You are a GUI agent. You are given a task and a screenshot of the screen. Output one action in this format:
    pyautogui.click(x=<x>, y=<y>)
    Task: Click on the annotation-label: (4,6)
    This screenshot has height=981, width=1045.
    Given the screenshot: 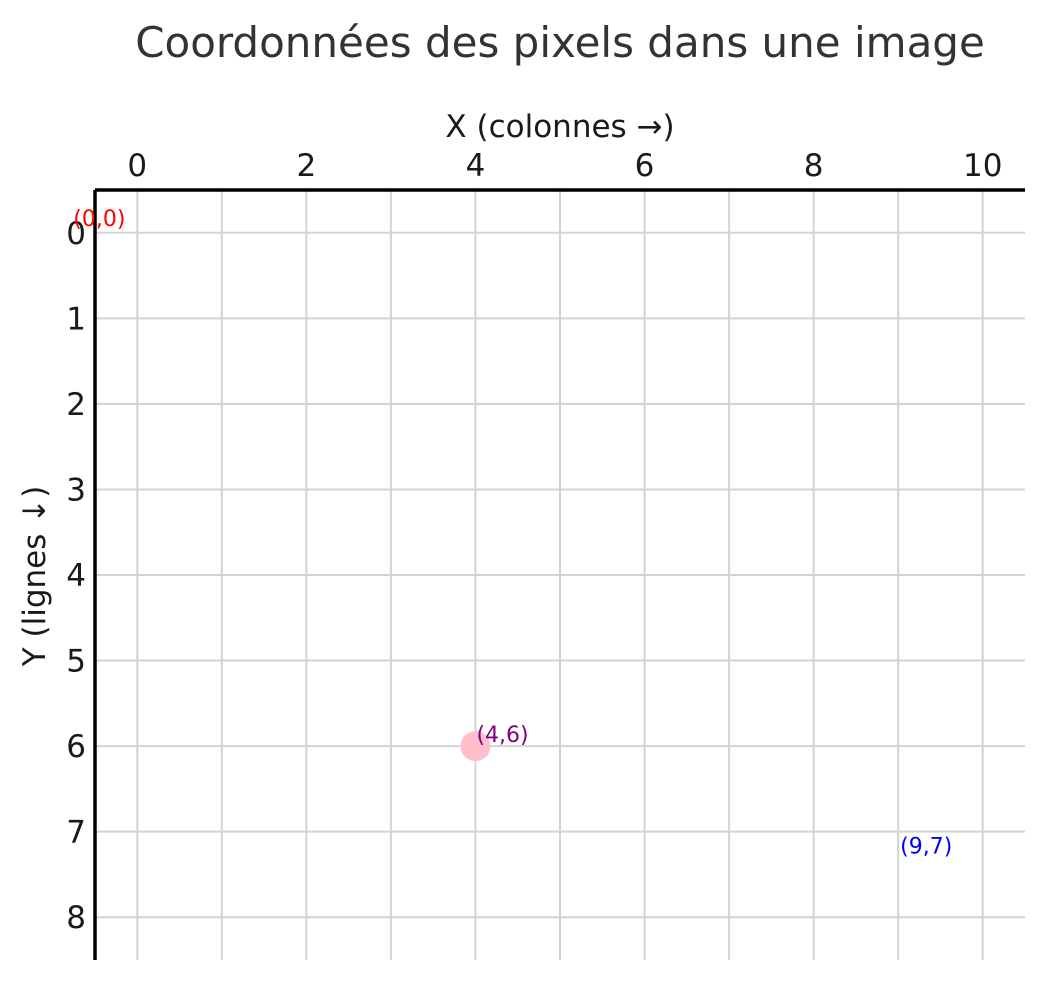 What is the action you would take?
    pyautogui.click(x=502, y=735)
    